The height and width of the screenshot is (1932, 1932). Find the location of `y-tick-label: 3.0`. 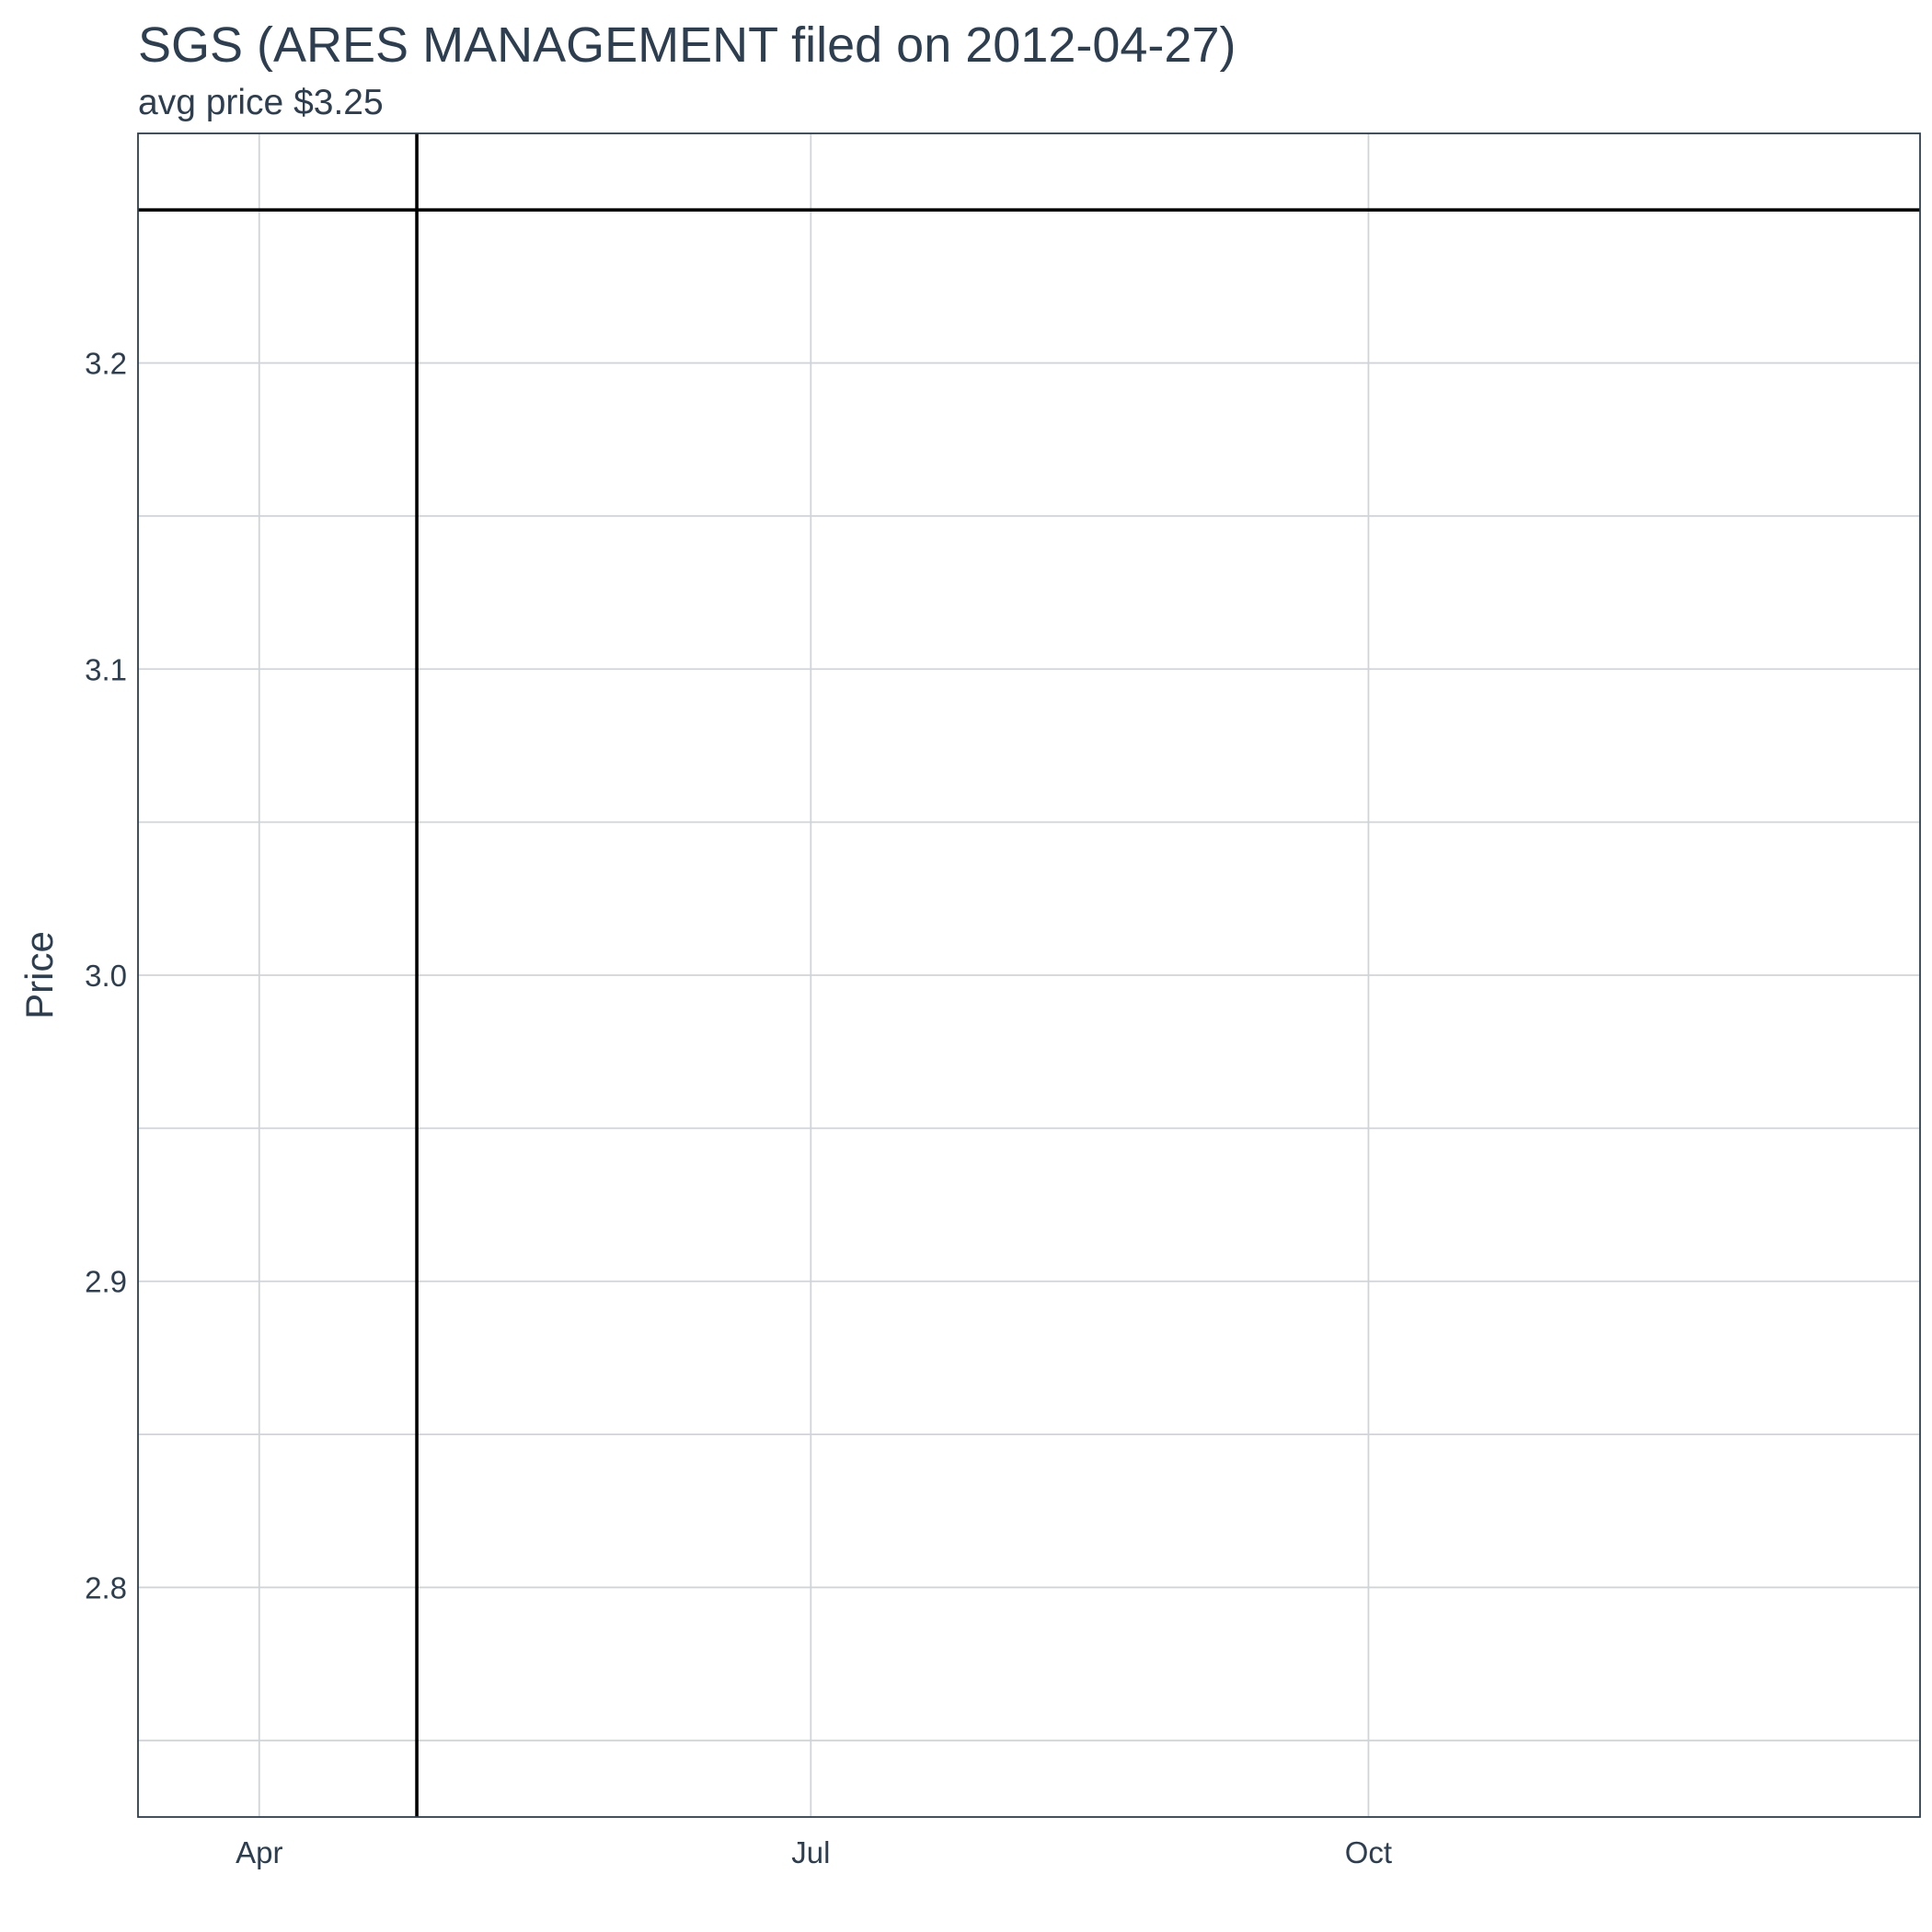

y-tick-label: 3.0 is located at coordinates (106, 976).